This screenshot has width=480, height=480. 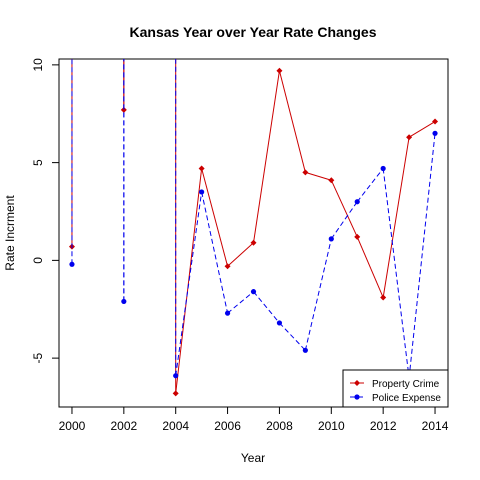 I want to click on x-tick-label: 2000, so click(x=72, y=426).